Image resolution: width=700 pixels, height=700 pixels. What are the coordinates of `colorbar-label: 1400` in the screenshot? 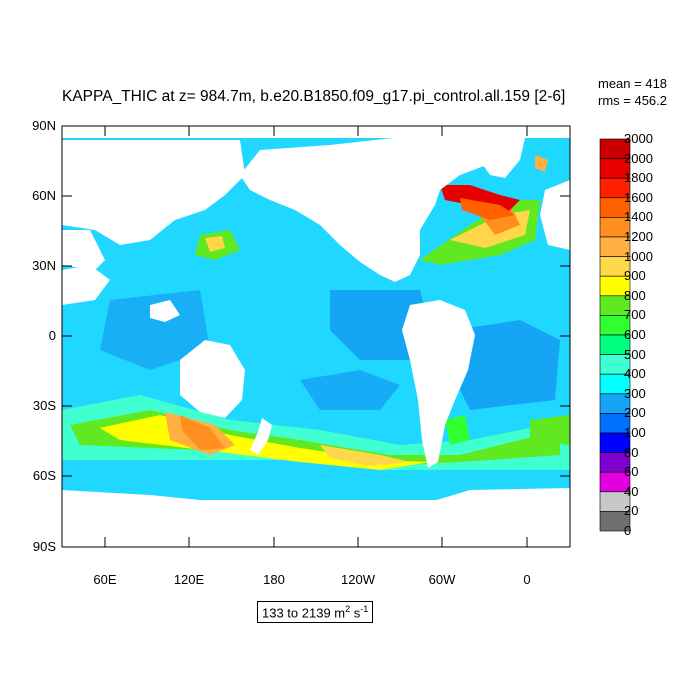 It's located at (638, 217).